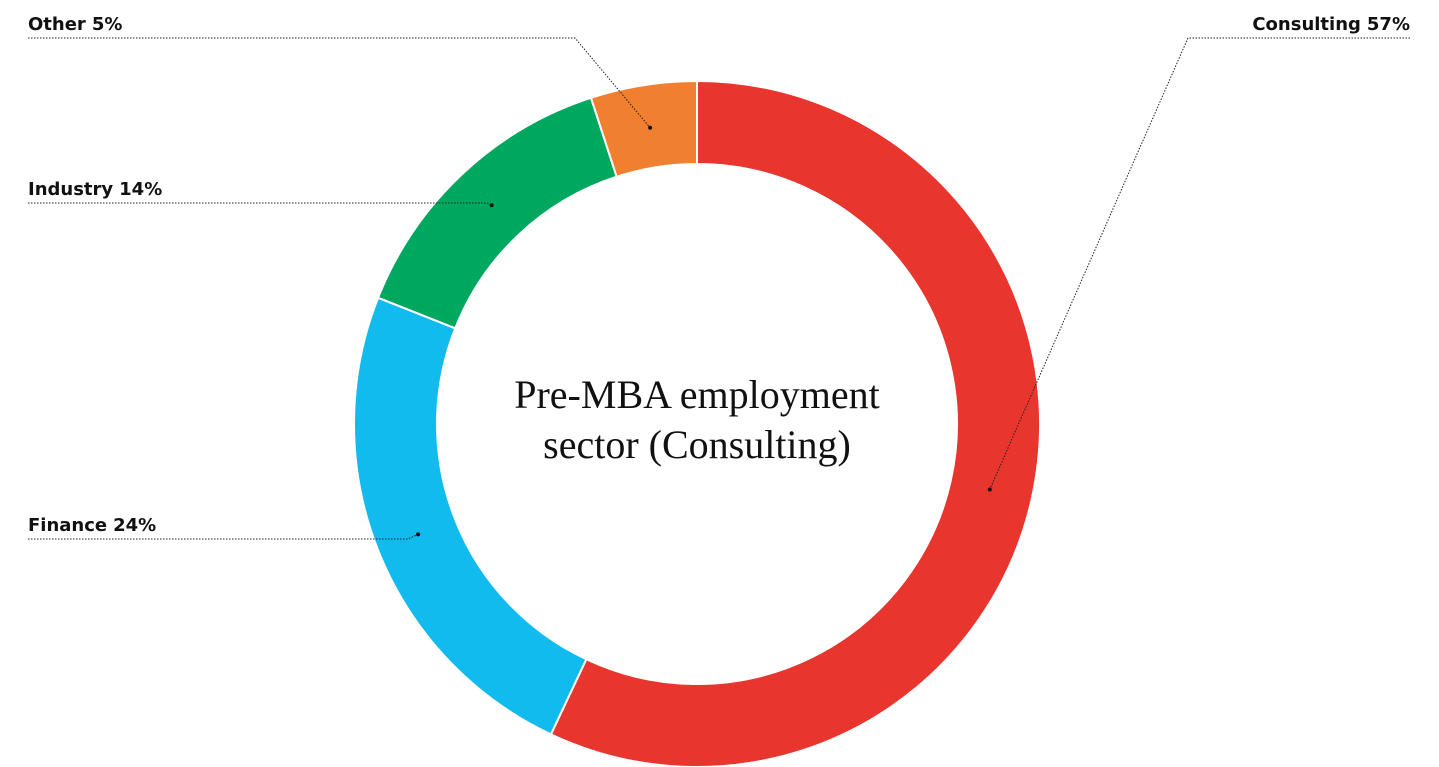 The image size is (1439, 767). I want to click on value-label: 57%, so click(1388, 24).